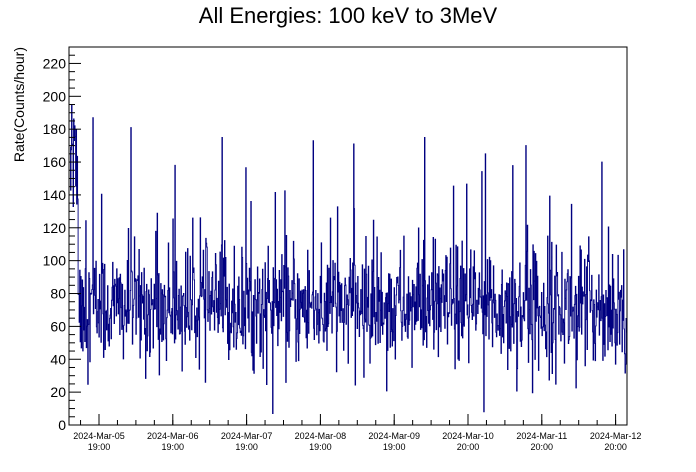 The image size is (696, 472). I want to click on y-tick-label: 200, so click(55, 96).